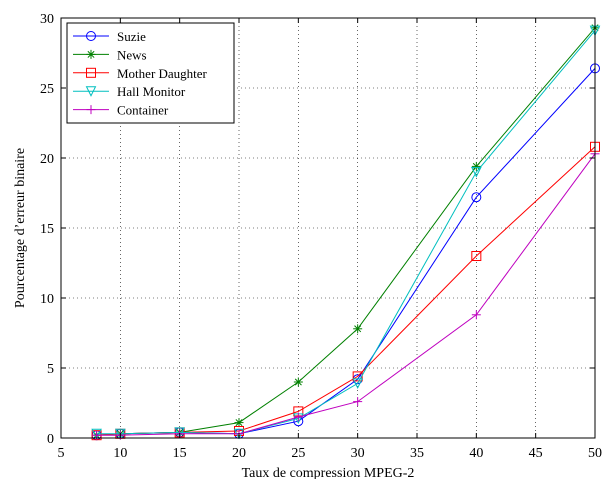 The height and width of the screenshot is (479, 603). Describe the element at coordinates (417, 453) in the screenshot. I see `x-tick-label: 35` at that location.